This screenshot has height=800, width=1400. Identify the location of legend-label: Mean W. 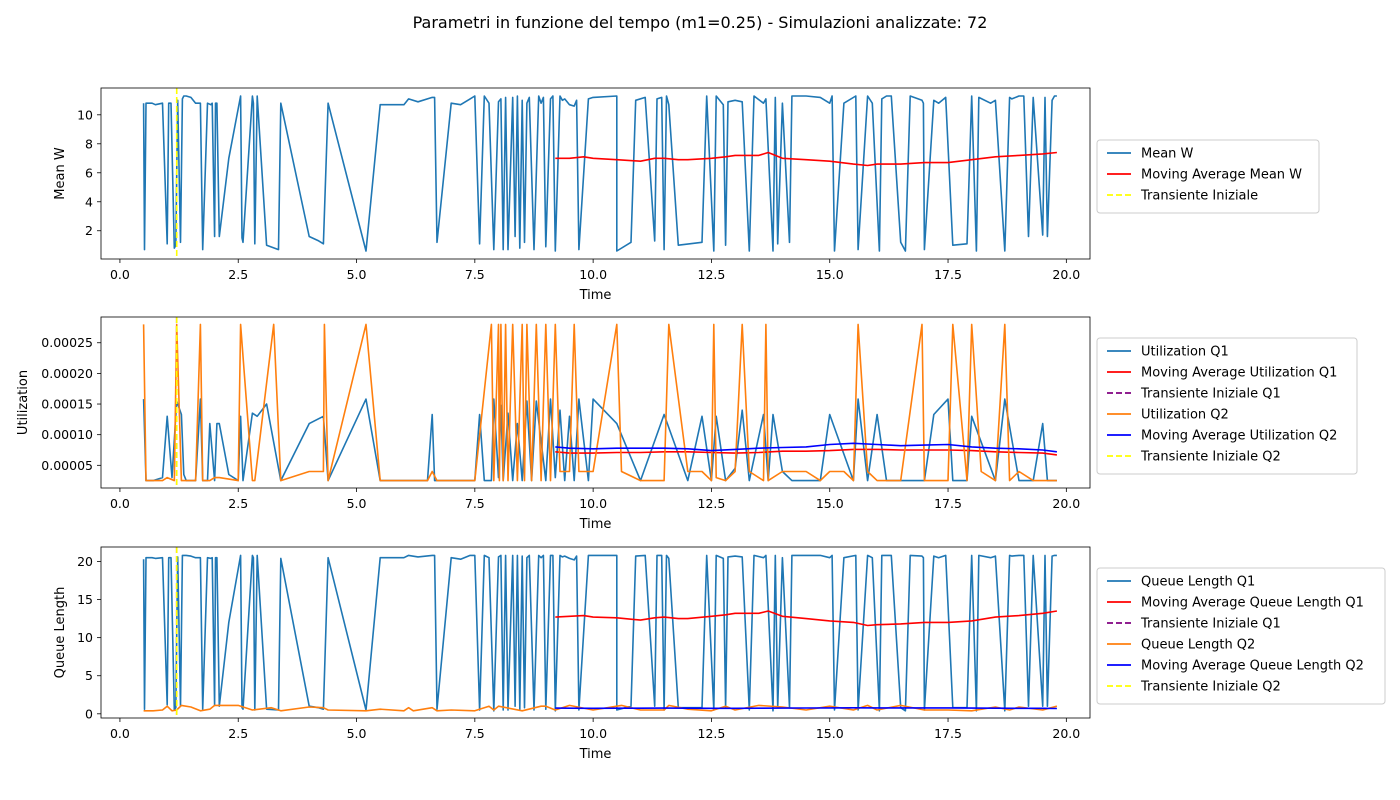
(1167, 154).